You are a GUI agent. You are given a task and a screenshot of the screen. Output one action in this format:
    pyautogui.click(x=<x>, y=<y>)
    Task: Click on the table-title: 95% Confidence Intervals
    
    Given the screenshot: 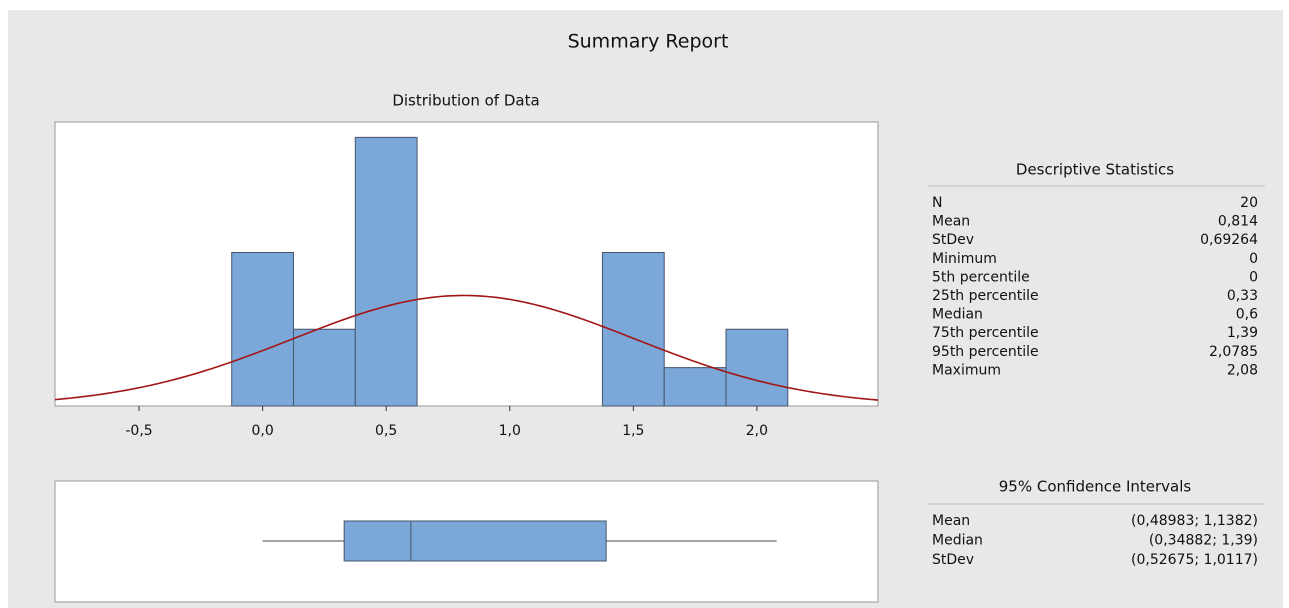 What is the action you would take?
    pyautogui.click(x=1095, y=487)
    